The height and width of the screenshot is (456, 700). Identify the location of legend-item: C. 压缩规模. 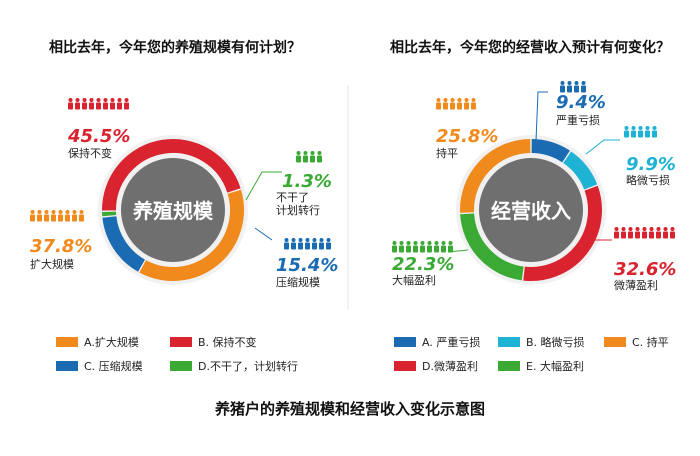
(99, 366).